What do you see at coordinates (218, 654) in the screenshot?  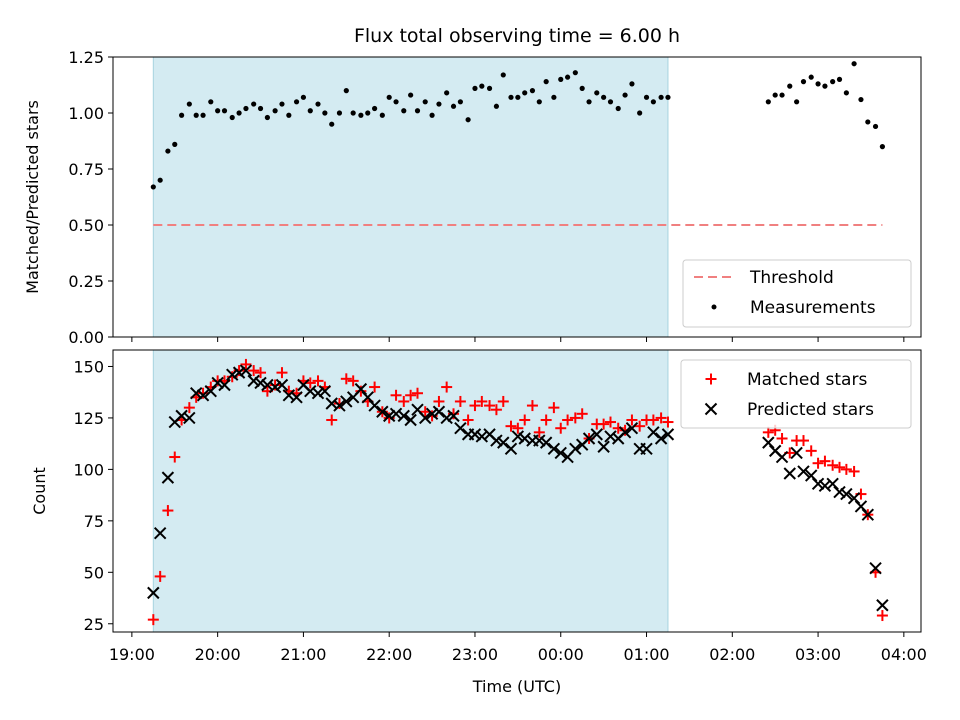 I see `count-x-tick-label: 20:00` at bounding box center [218, 654].